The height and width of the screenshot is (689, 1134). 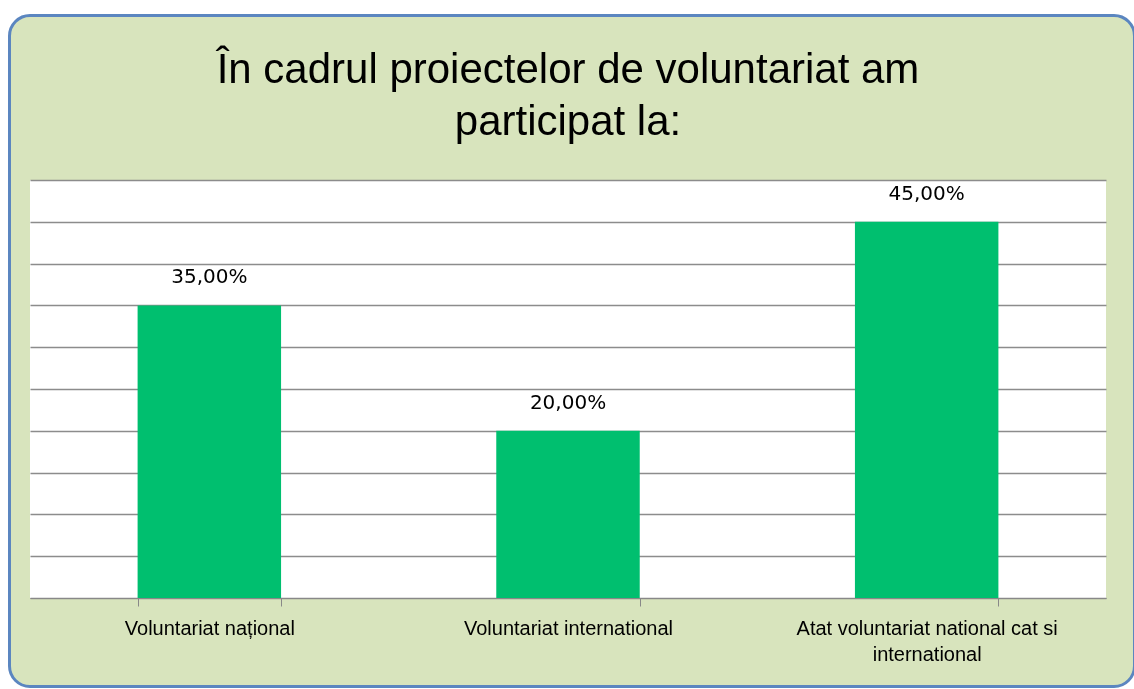 I want to click on chart-title: În cadrul proiectelor de voluntariat am participat la:, so click(x=567, y=94).